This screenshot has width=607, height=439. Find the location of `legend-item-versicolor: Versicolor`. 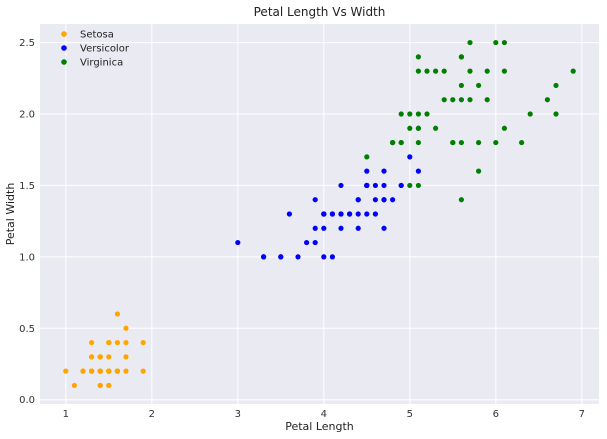

legend-item-versicolor: Versicolor is located at coordinates (95, 49).